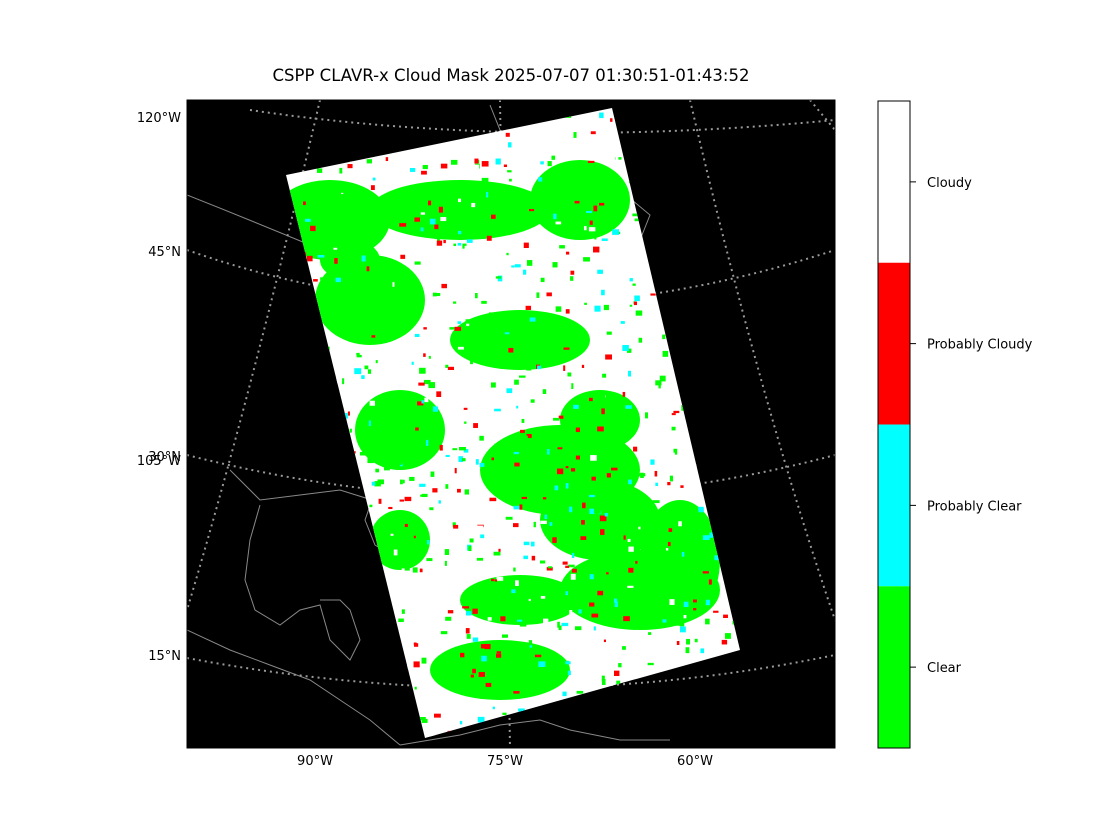 This screenshot has width=1120, height=840. Describe the element at coordinates (980, 345) in the screenshot. I see `colorbar-label: Probably Cloudy` at that location.